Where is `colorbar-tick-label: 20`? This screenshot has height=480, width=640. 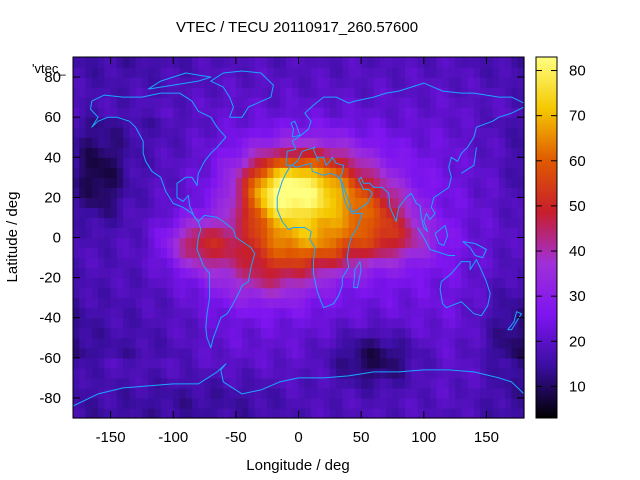 colorbar-tick-label: 20 is located at coordinates (577, 341).